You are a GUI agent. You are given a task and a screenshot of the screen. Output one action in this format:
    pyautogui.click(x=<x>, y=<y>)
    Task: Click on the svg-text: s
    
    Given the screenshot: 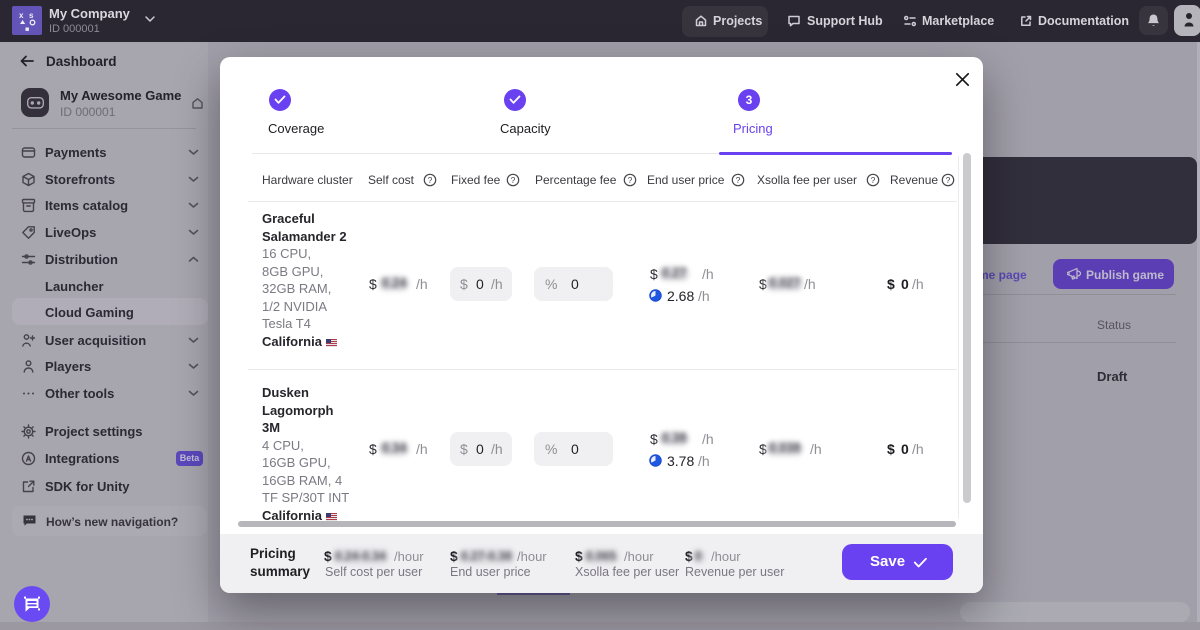 What is the action you would take?
    pyautogui.click(x=31, y=15)
    